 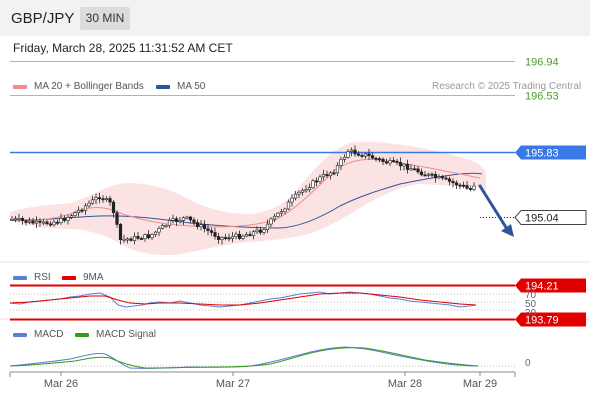 What do you see at coordinates (43, 18) in the screenshot?
I see `symbol-title: GBP/JPY` at bounding box center [43, 18].